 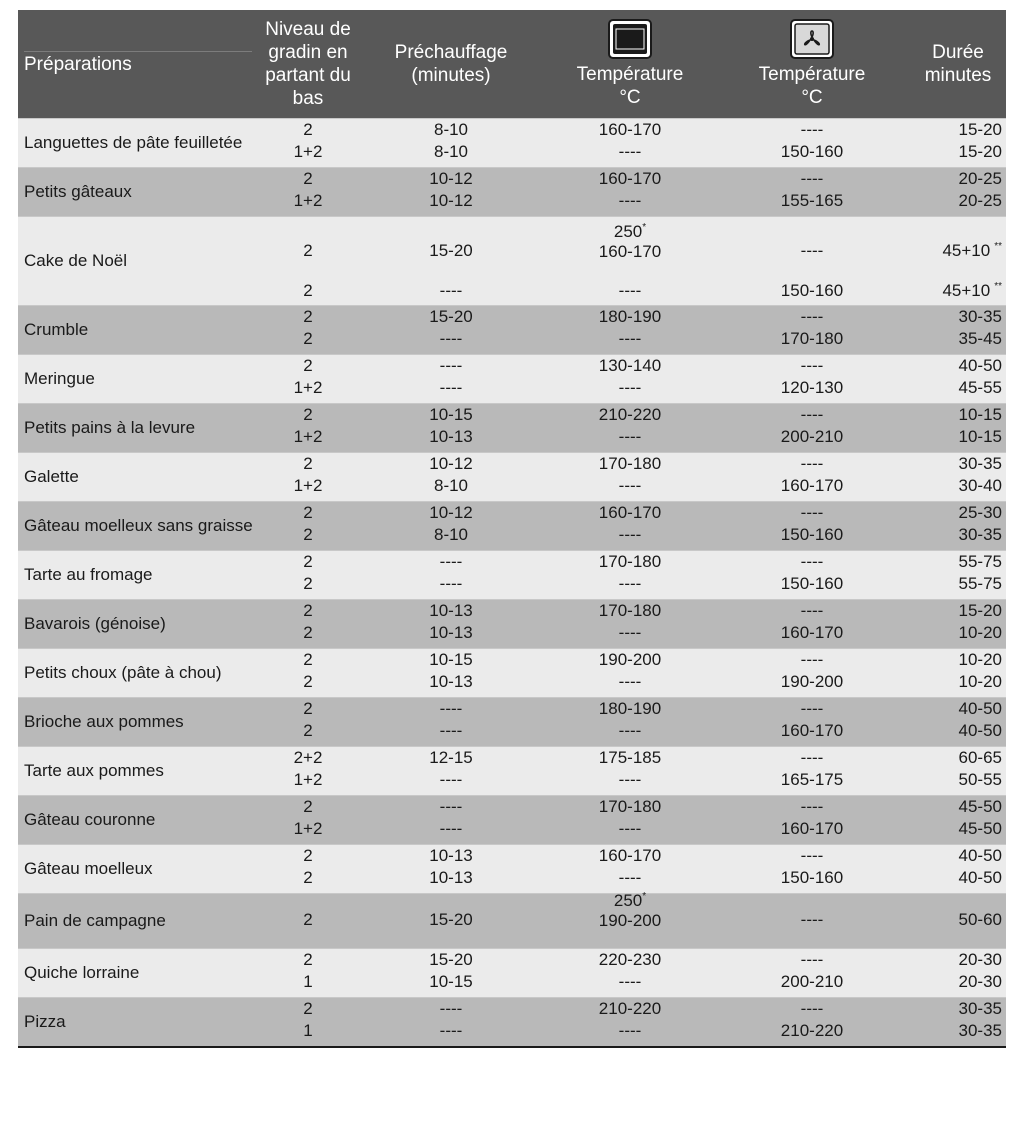 What do you see at coordinates (630, 900) in the screenshot?
I see `temp-conventional-preheat-cell: 250*` at bounding box center [630, 900].